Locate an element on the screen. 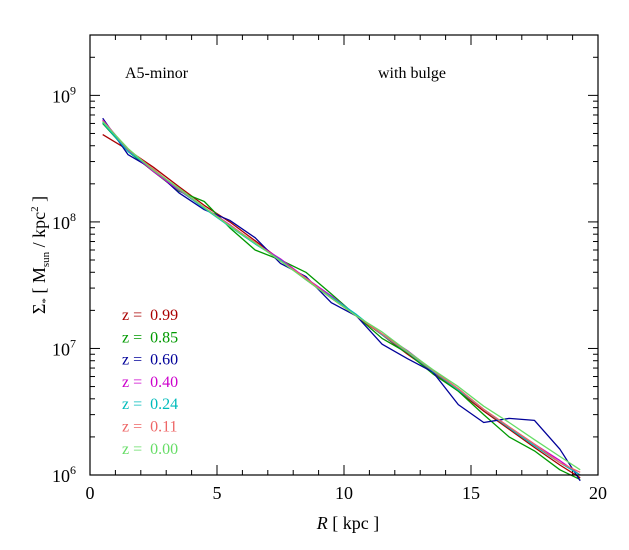 The image size is (629, 550). x-axis-label-var: R is located at coordinates (322, 523).